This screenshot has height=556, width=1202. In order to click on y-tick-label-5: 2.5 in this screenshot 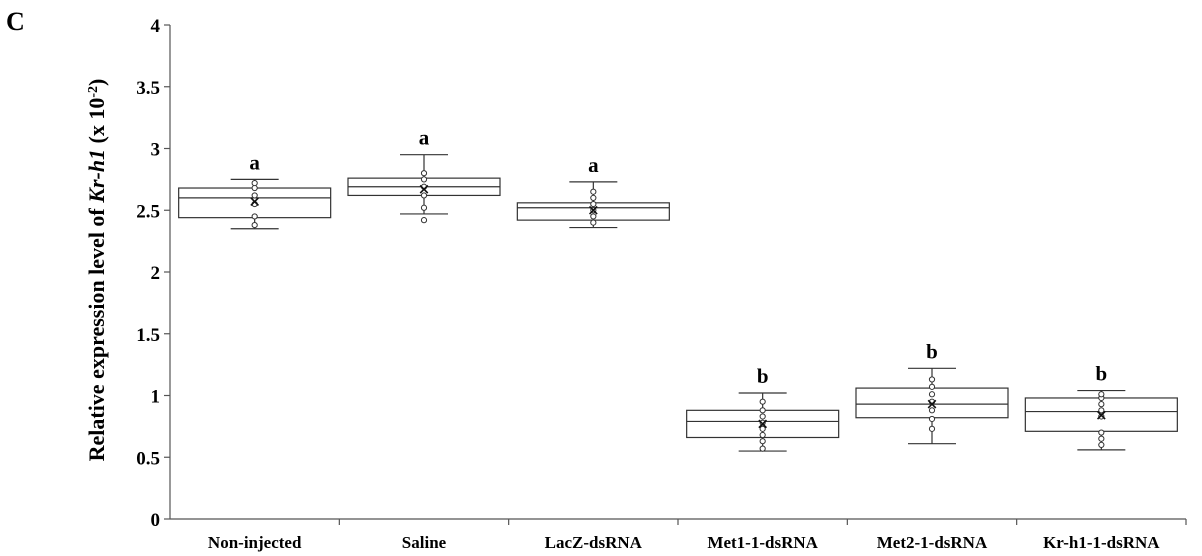, I will do `click(148, 211)`.